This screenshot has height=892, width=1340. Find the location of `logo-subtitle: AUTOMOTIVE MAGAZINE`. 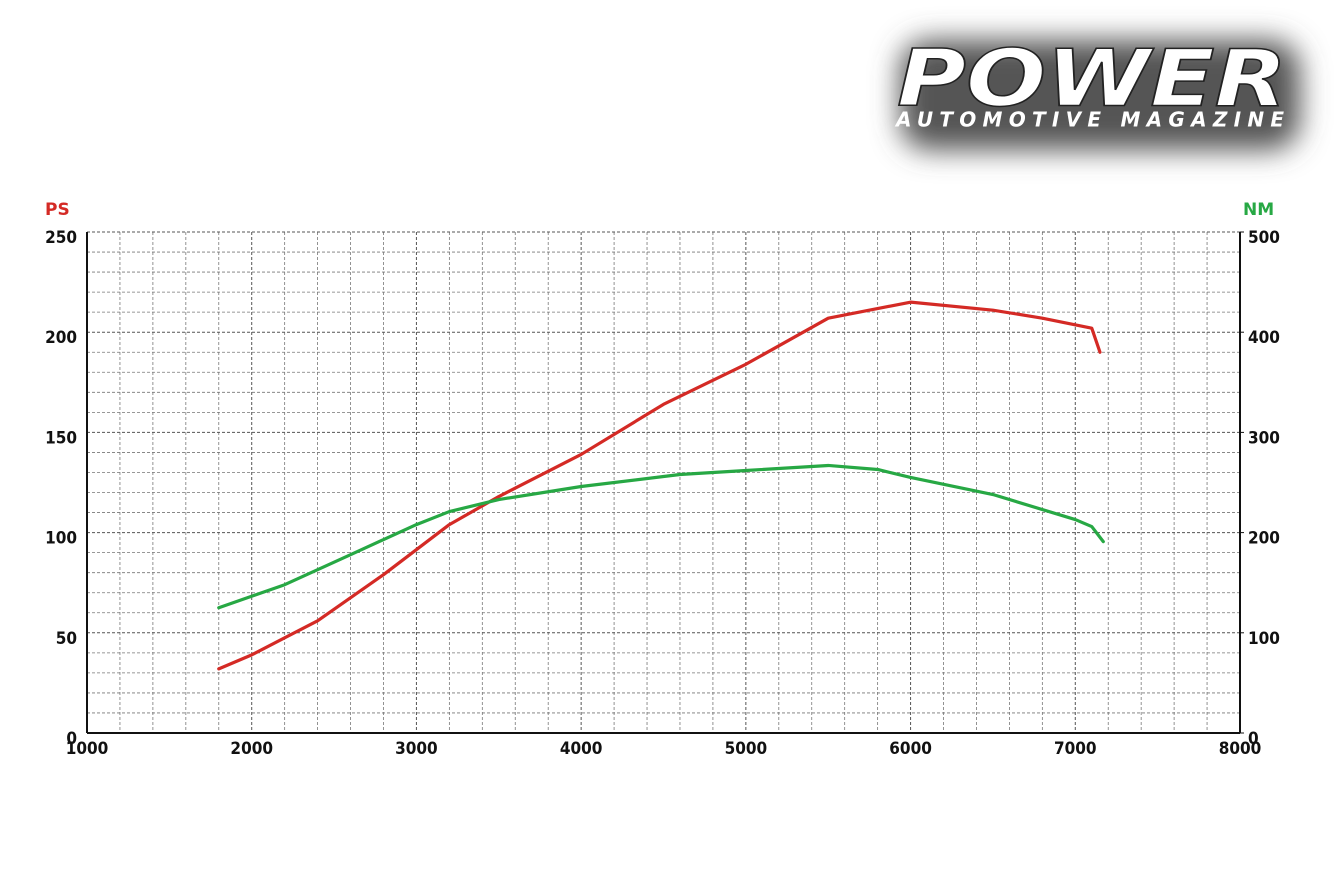

logo-subtitle: AUTOMOTIVE MAGAZINE is located at coordinates (1089, 120).